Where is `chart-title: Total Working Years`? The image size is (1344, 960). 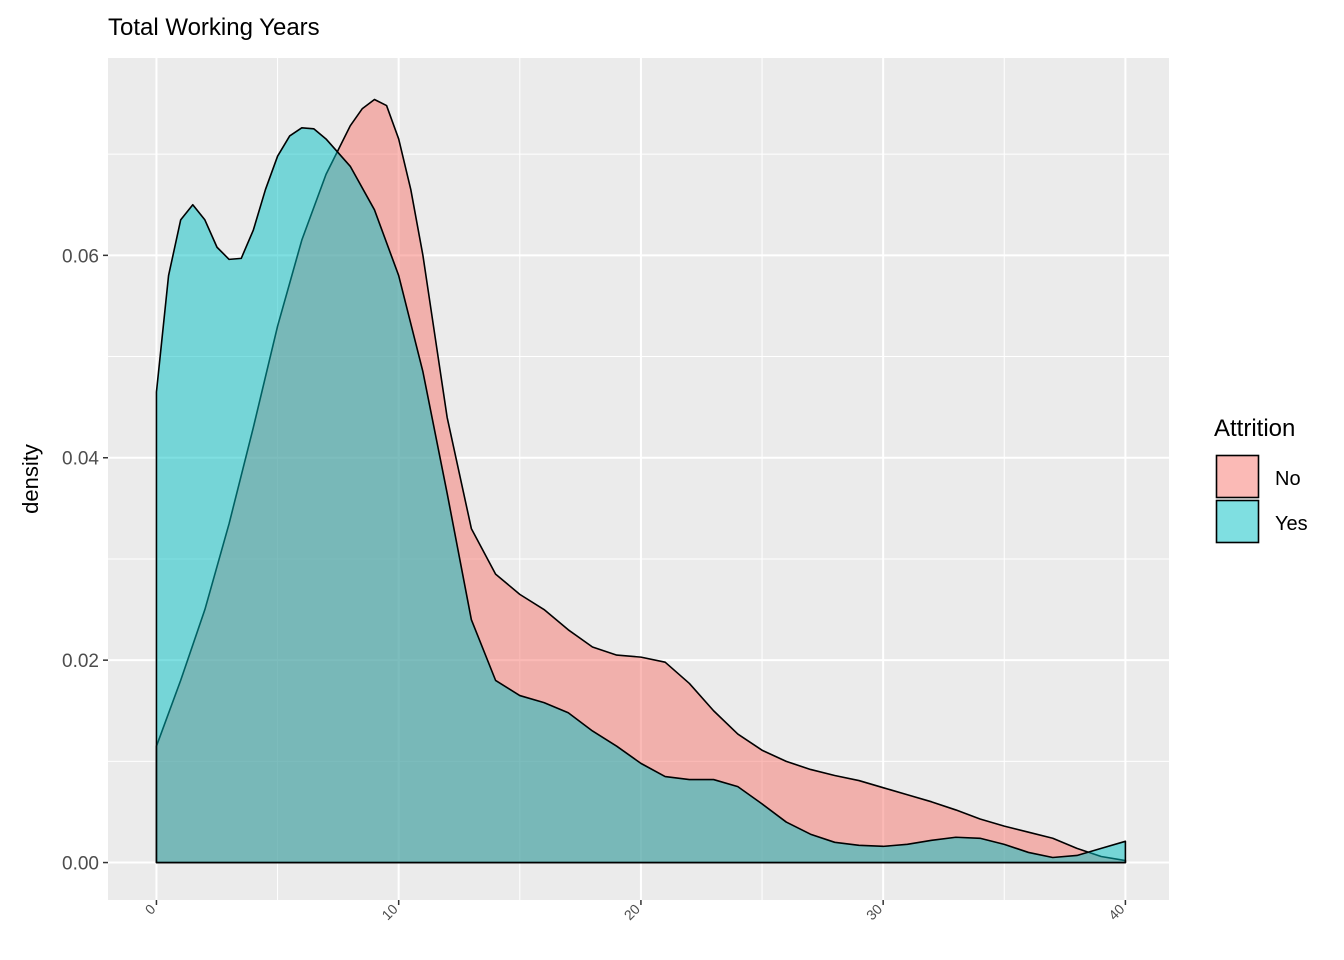
chart-title: Total Working Years is located at coordinates (214, 27).